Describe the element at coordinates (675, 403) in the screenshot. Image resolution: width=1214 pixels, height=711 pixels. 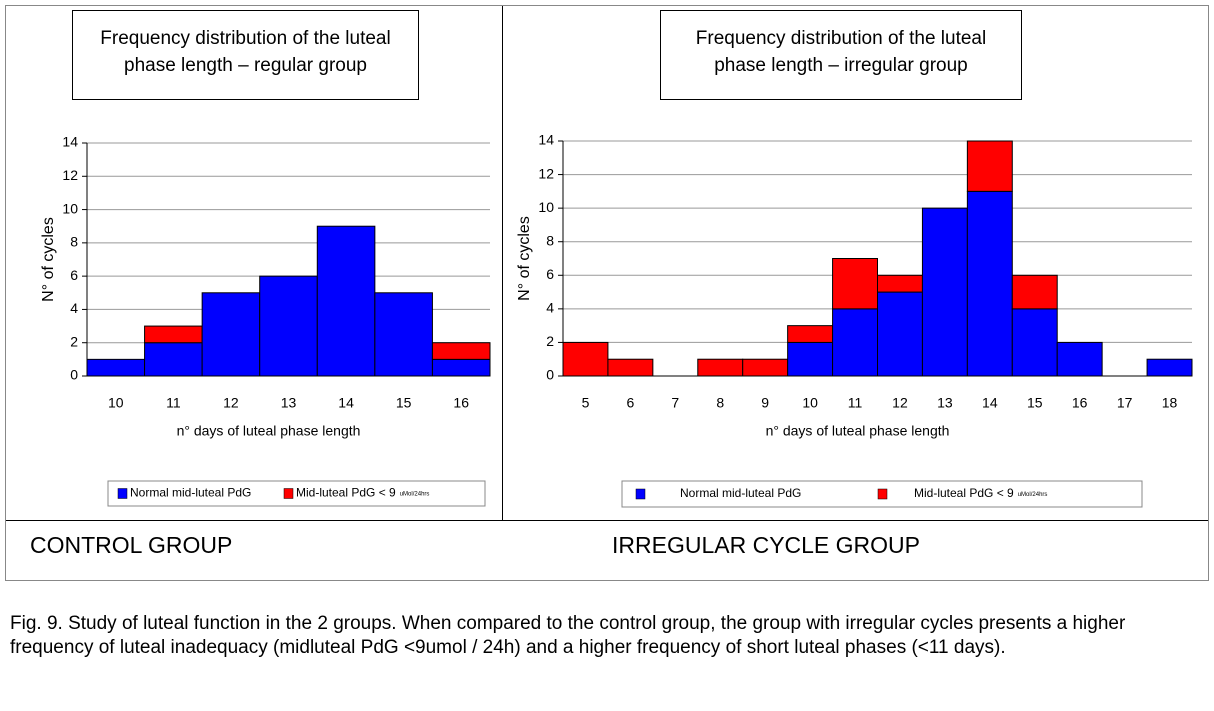
I see `x-tick-label: 7` at that location.